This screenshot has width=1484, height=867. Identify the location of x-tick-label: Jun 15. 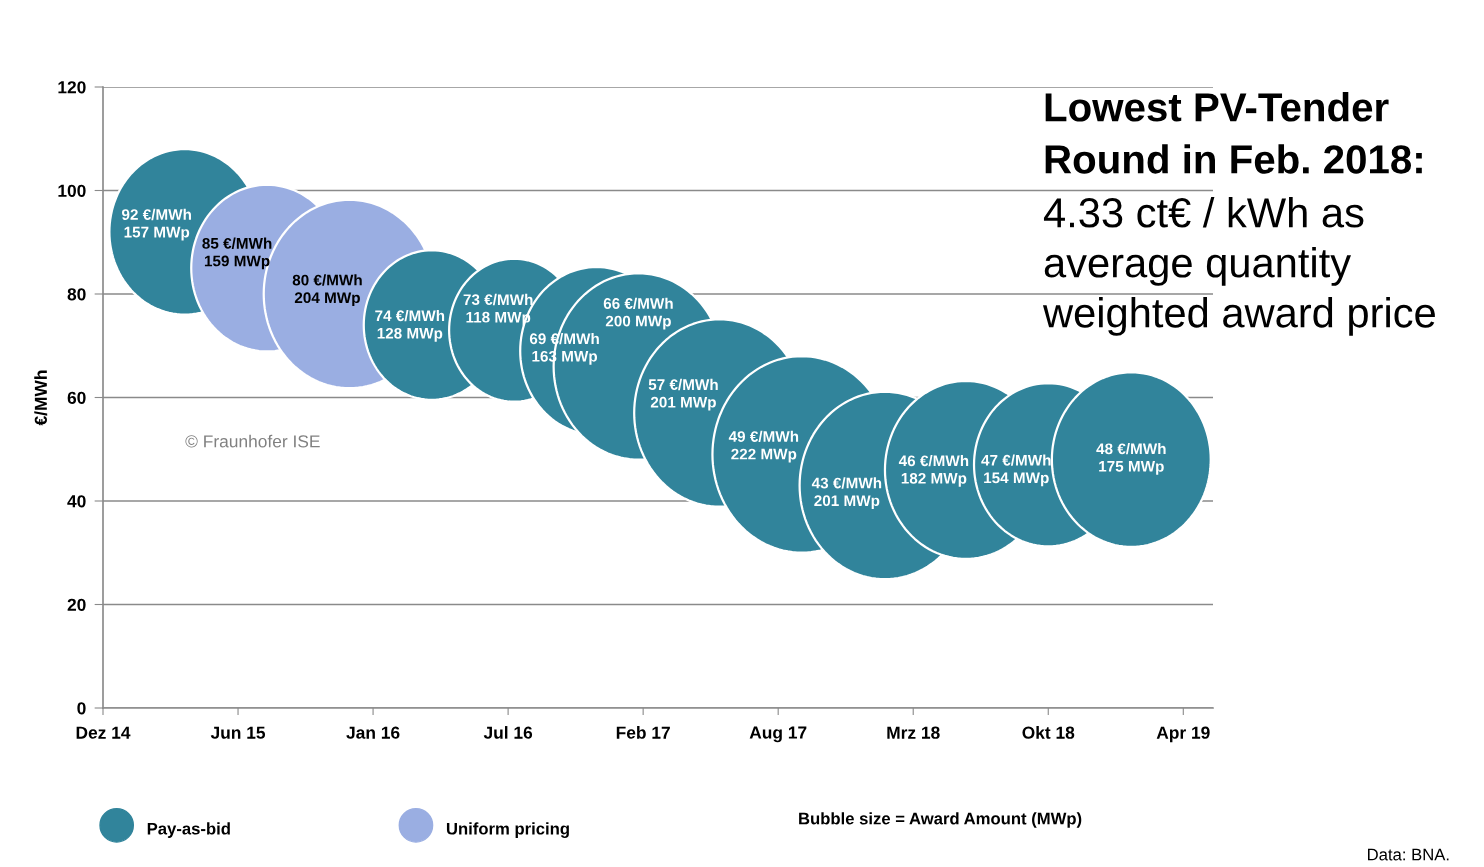
(238, 732).